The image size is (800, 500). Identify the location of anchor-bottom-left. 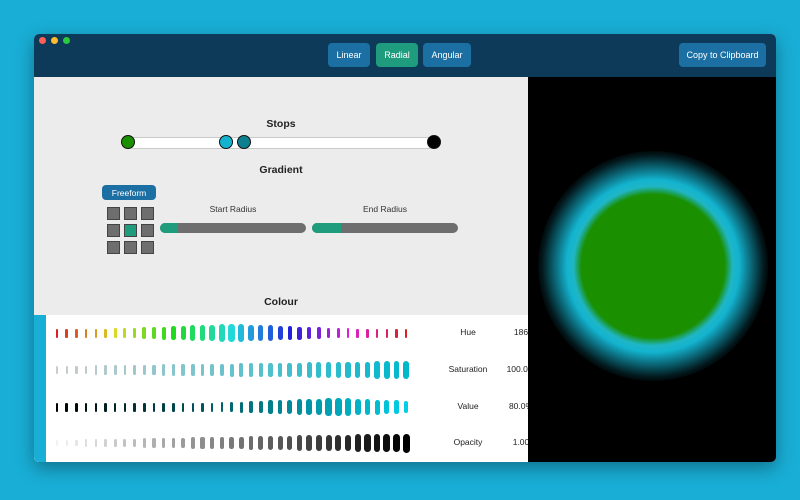
(113, 247).